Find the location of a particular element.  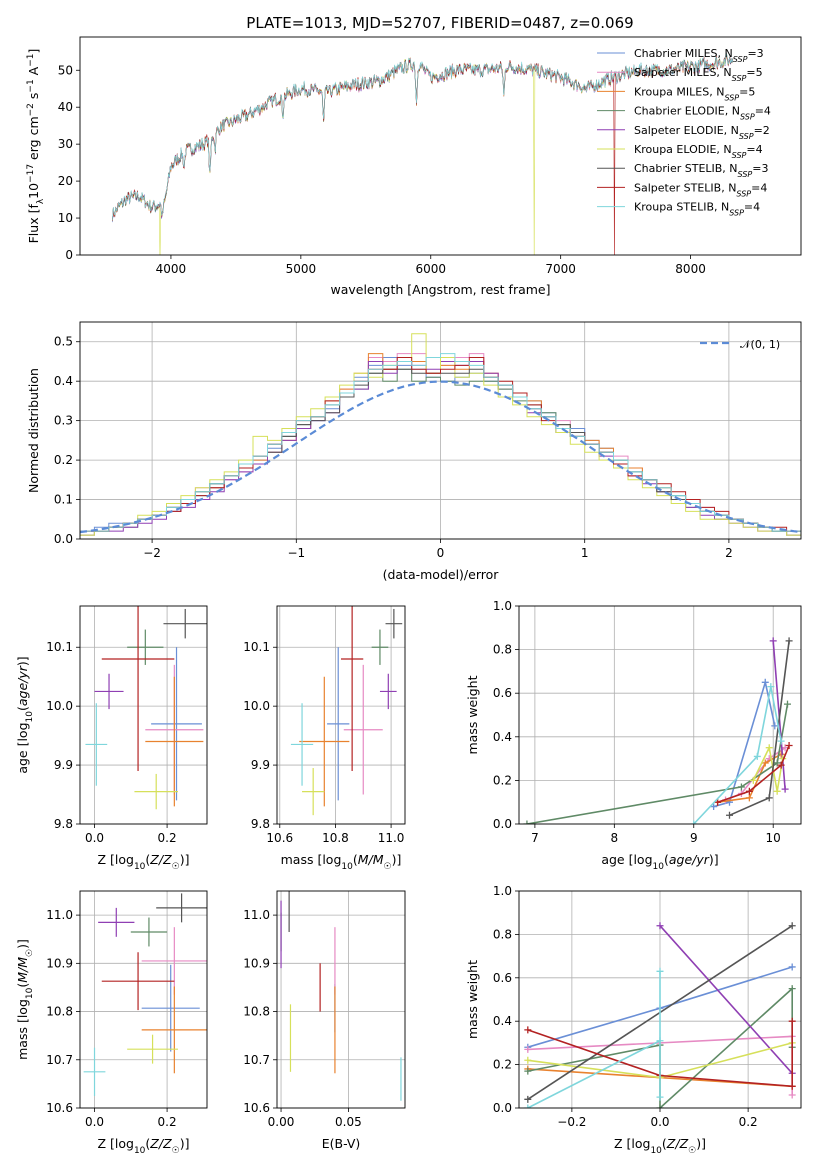

residuals-legend: 𝒩(0, 1) is located at coordinates (740, 344).